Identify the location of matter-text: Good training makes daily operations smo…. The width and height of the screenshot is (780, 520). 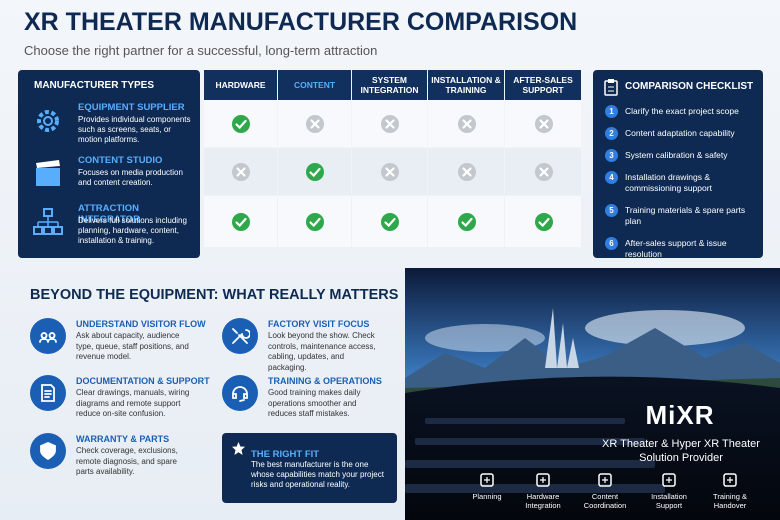
(314, 403).